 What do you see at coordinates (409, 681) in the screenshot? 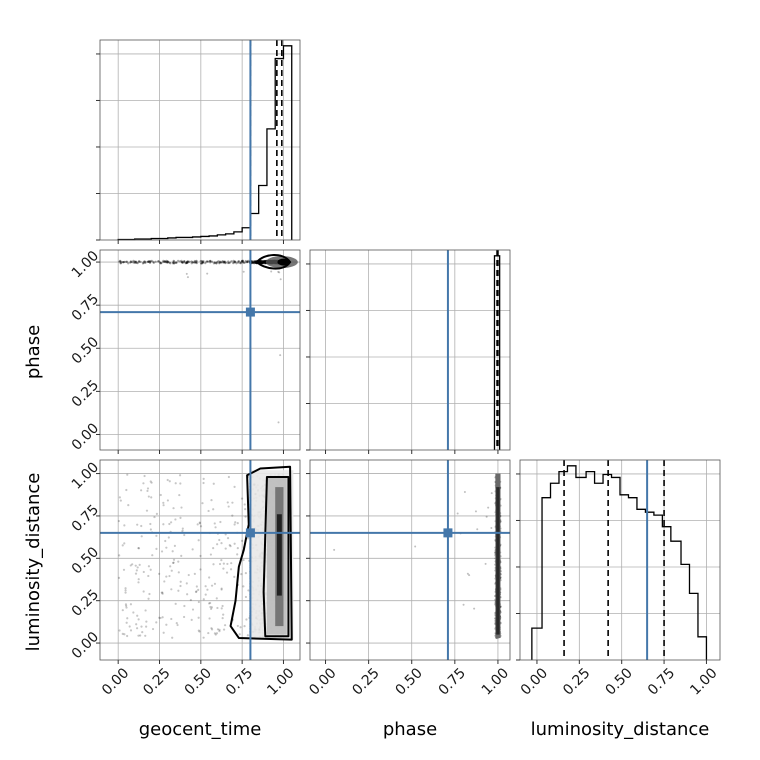
I see `x-tick-label: 0.50` at bounding box center [409, 681].